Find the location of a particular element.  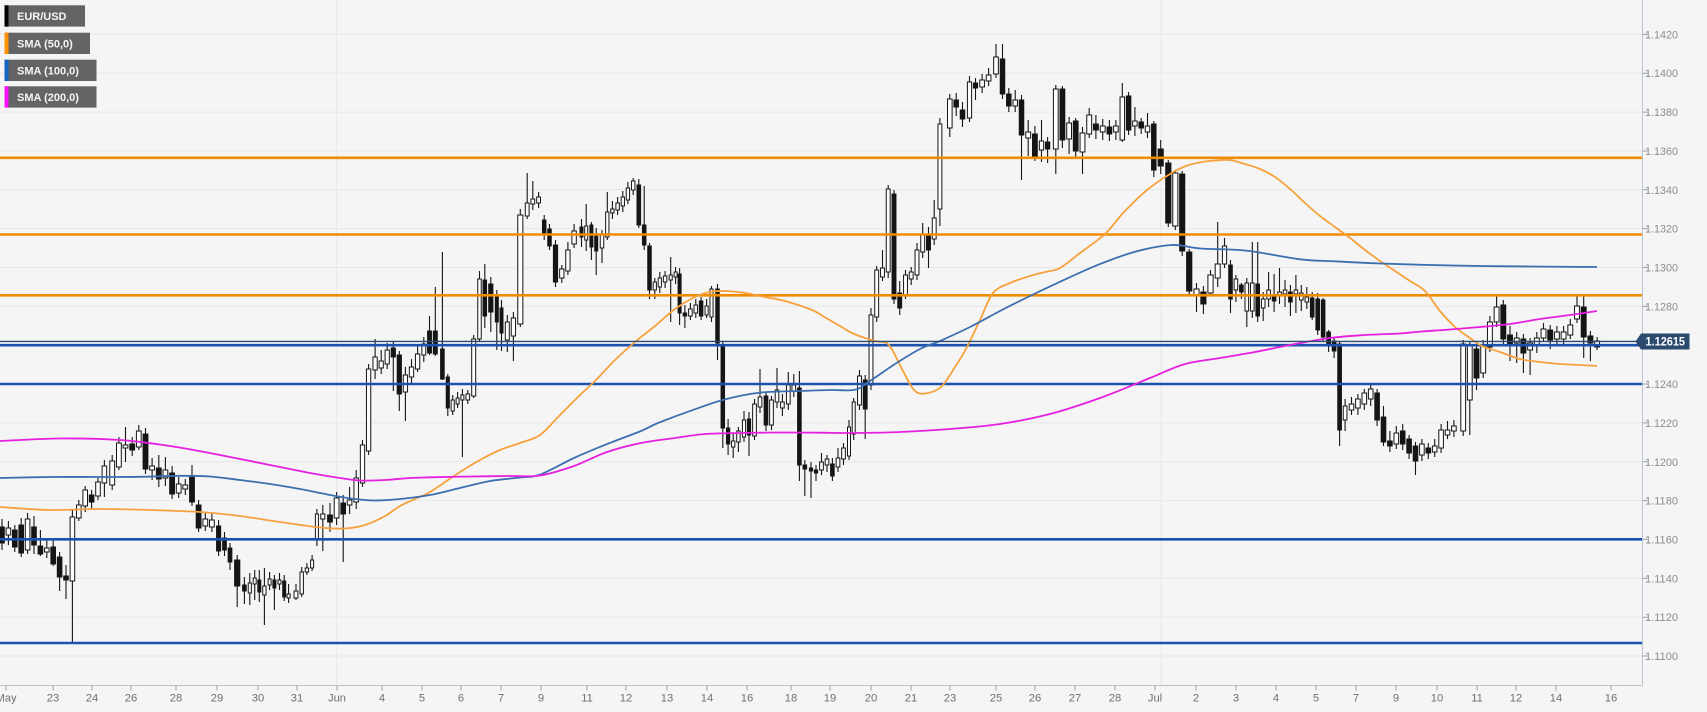

svg-text: 2 is located at coordinates (1196, 698).